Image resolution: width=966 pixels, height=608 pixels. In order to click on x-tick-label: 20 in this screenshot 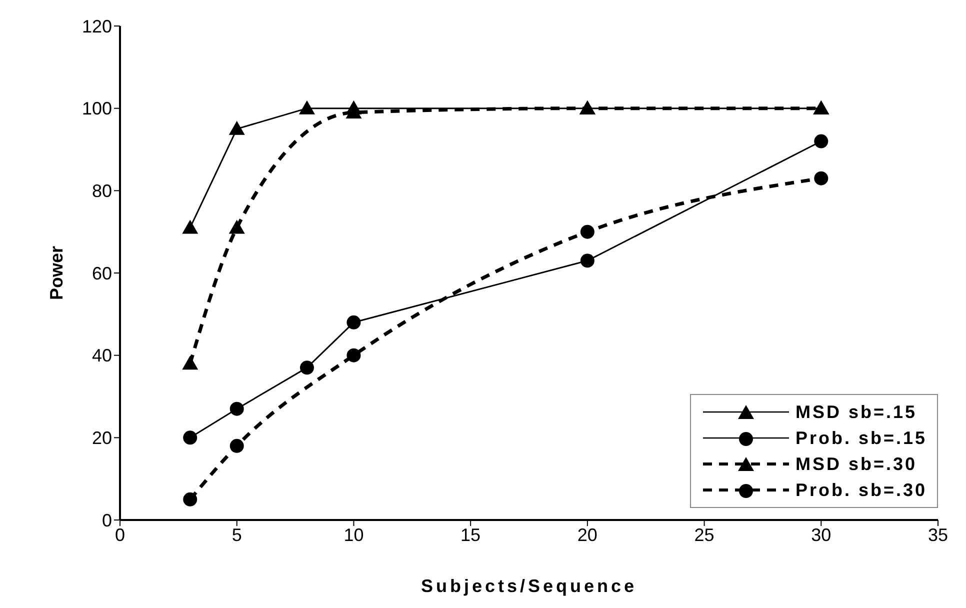, I will do `click(587, 534)`.